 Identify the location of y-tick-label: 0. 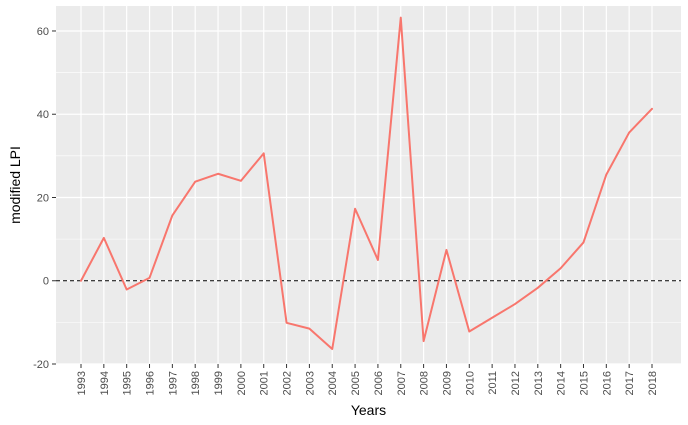
(46, 282).